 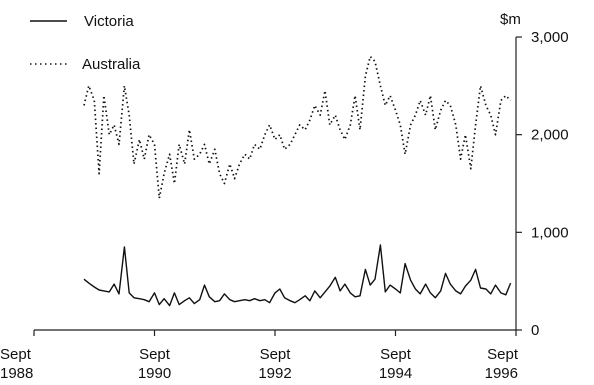 I want to click on y-tick-label: 2,000, so click(x=550, y=135).